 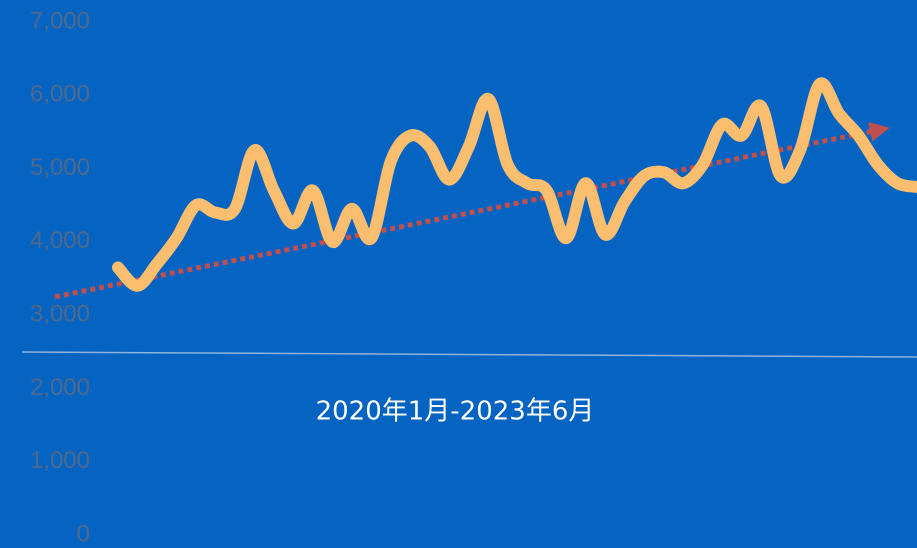 What do you see at coordinates (60, 240) in the screenshot?
I see `y-tick-label: 4,000` at bounding box center [60, 240].